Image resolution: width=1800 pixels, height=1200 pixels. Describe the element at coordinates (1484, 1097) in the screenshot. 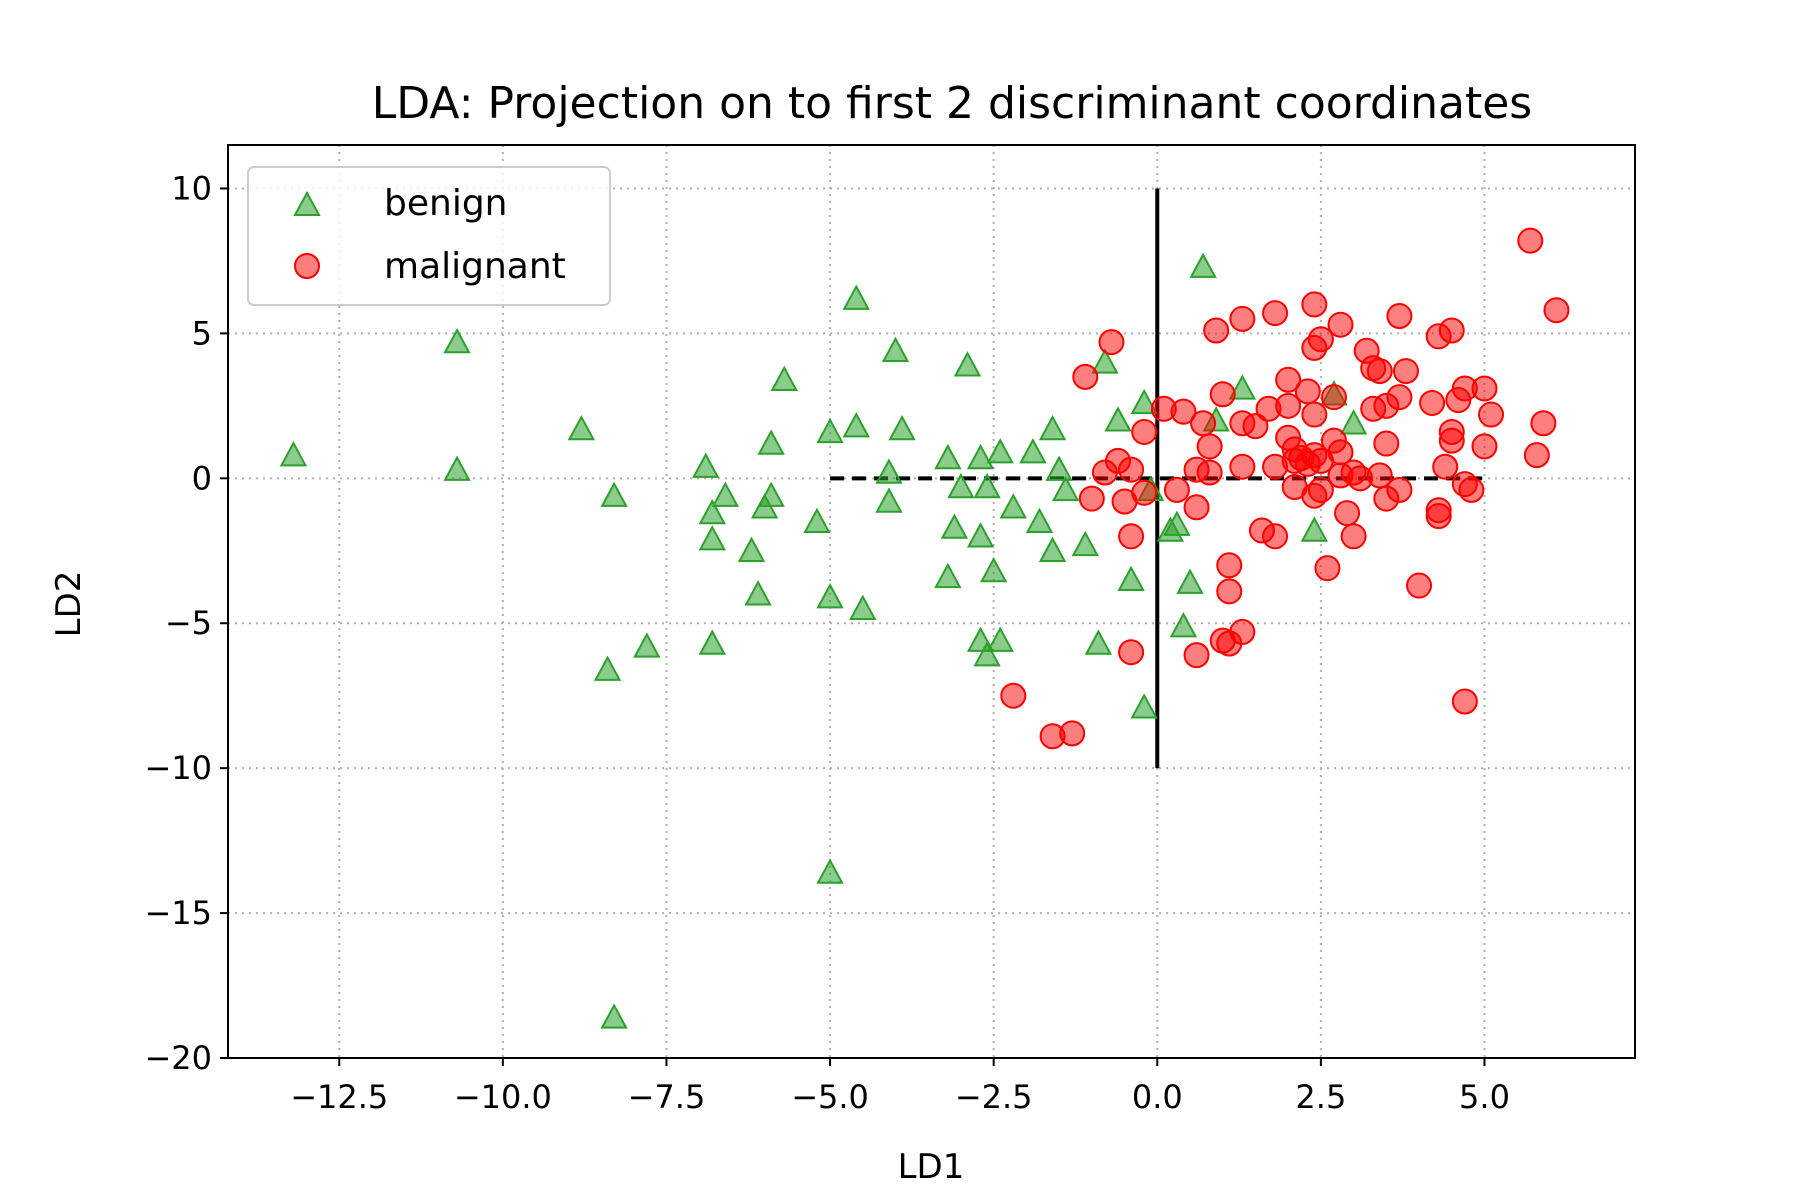

I see `x-tick-label: 5.0` at that location.